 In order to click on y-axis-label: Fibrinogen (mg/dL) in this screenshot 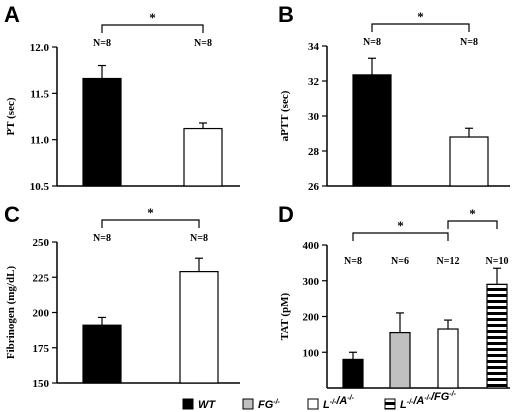, I will do `click(11, 313)`.